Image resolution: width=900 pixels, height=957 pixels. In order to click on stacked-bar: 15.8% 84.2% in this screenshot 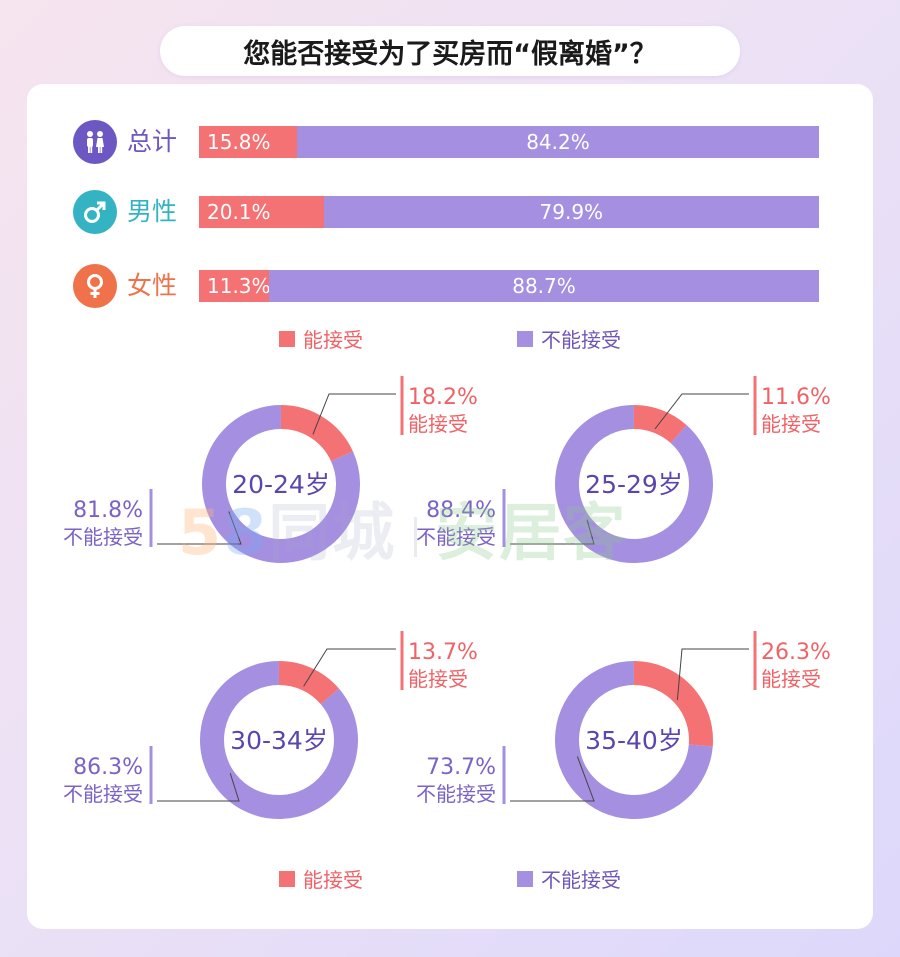, I will do `click(509, 142)`.